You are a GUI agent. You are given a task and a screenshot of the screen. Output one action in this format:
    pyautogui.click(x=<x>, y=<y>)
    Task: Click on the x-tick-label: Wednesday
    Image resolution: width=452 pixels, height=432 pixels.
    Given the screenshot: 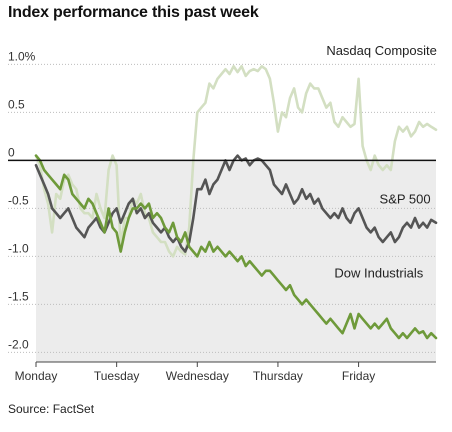 What is the action you would take?
    pyautogui.click(x=197, y=376)
    